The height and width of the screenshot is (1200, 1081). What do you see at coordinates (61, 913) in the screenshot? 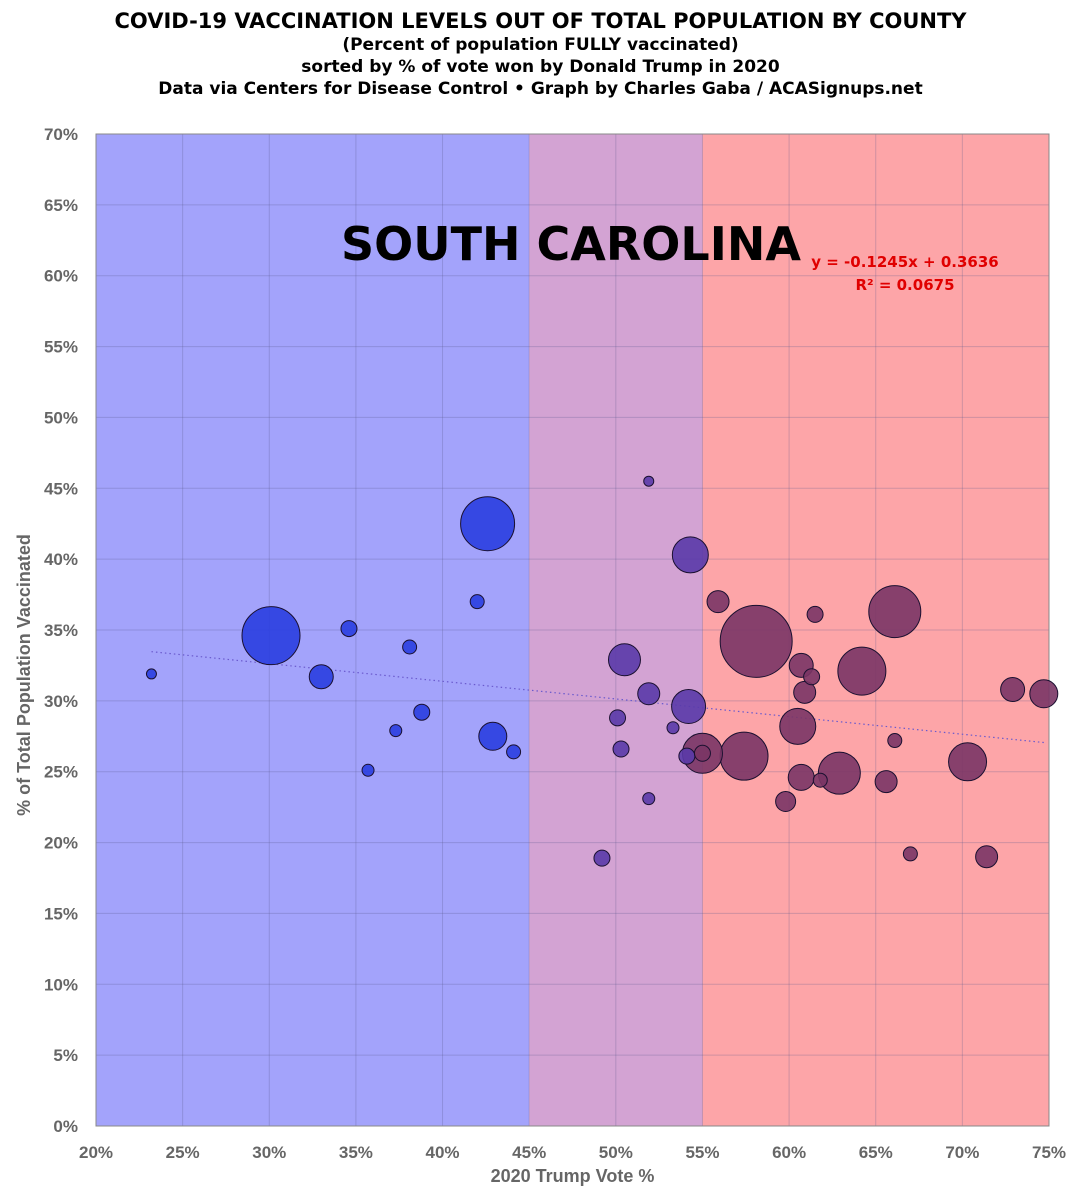
I see `y-tick-label: 15%` at bounding box center [61, 913].